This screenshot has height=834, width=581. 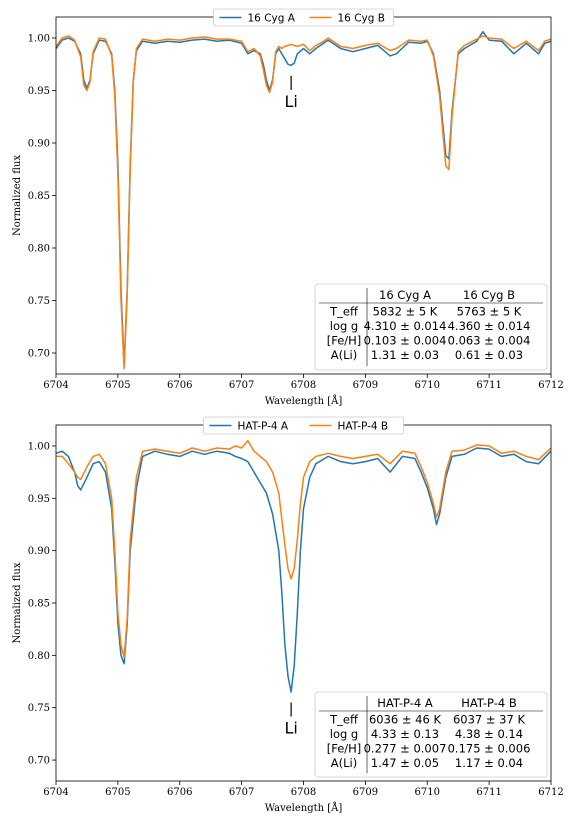 What do you see at coordinates (263, 427) in the screenshot?
I see `legend-label-a: HAT-P-4 A` at bounding box center [263, 427].